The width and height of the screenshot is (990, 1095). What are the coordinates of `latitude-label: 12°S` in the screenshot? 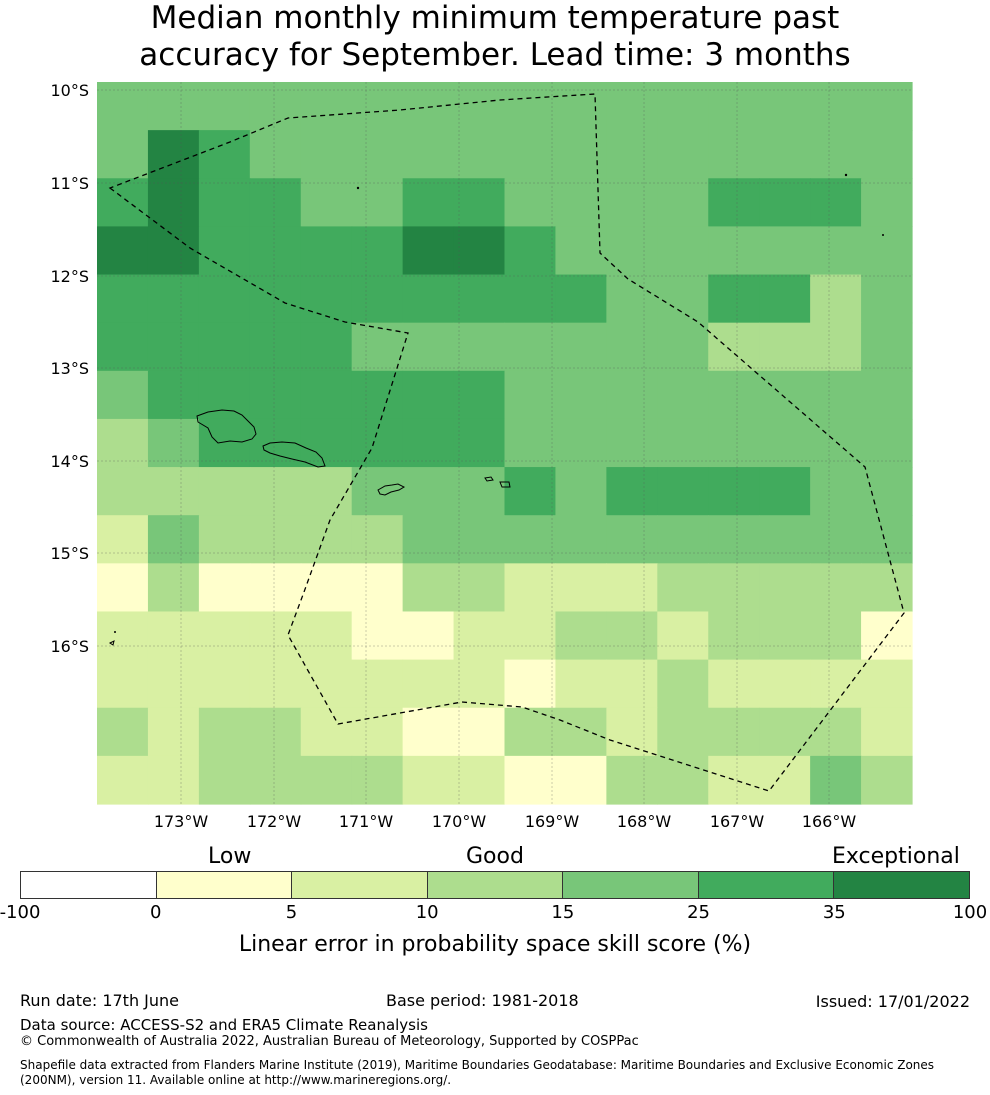 It's located at (69, 276).